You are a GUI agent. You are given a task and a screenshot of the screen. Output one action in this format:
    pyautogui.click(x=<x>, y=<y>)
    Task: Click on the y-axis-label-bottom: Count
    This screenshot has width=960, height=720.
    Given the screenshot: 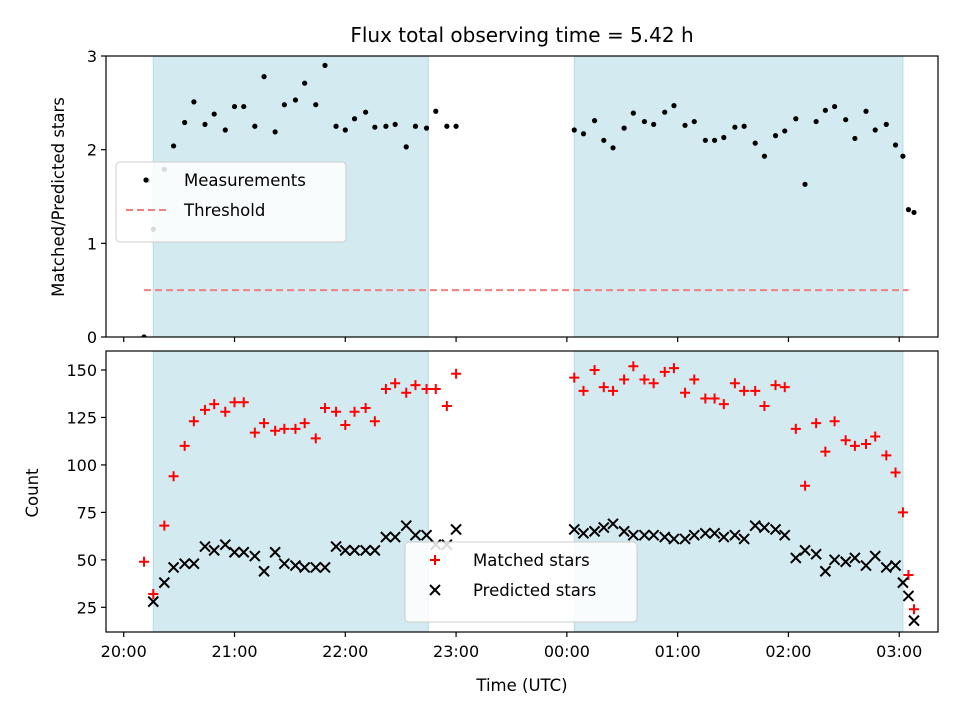 What is the action you would take?
    pyautogui.click(x=32, y=493)
    